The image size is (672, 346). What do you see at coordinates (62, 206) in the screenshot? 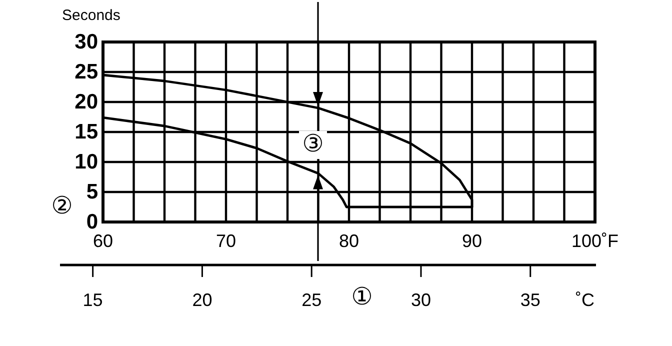
I see `text: ②` at bounding box center [62, 206].